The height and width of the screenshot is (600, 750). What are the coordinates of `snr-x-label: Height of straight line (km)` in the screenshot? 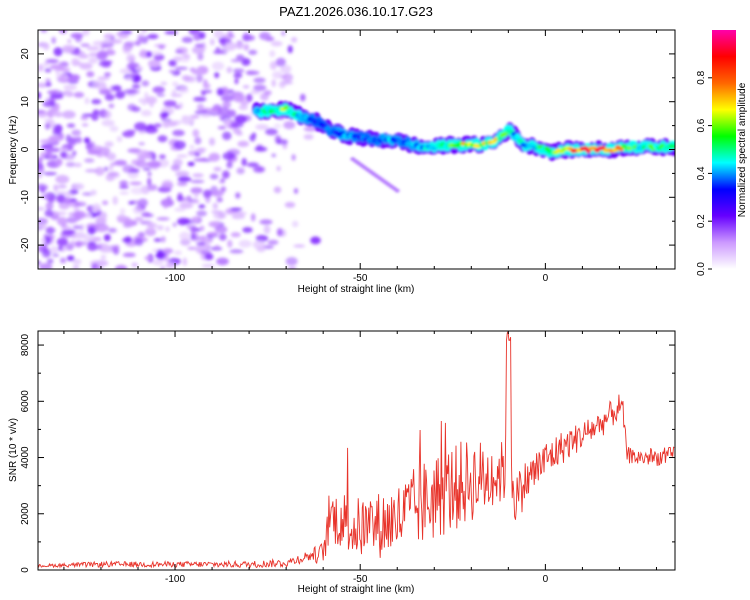 It's located at (356, 589).